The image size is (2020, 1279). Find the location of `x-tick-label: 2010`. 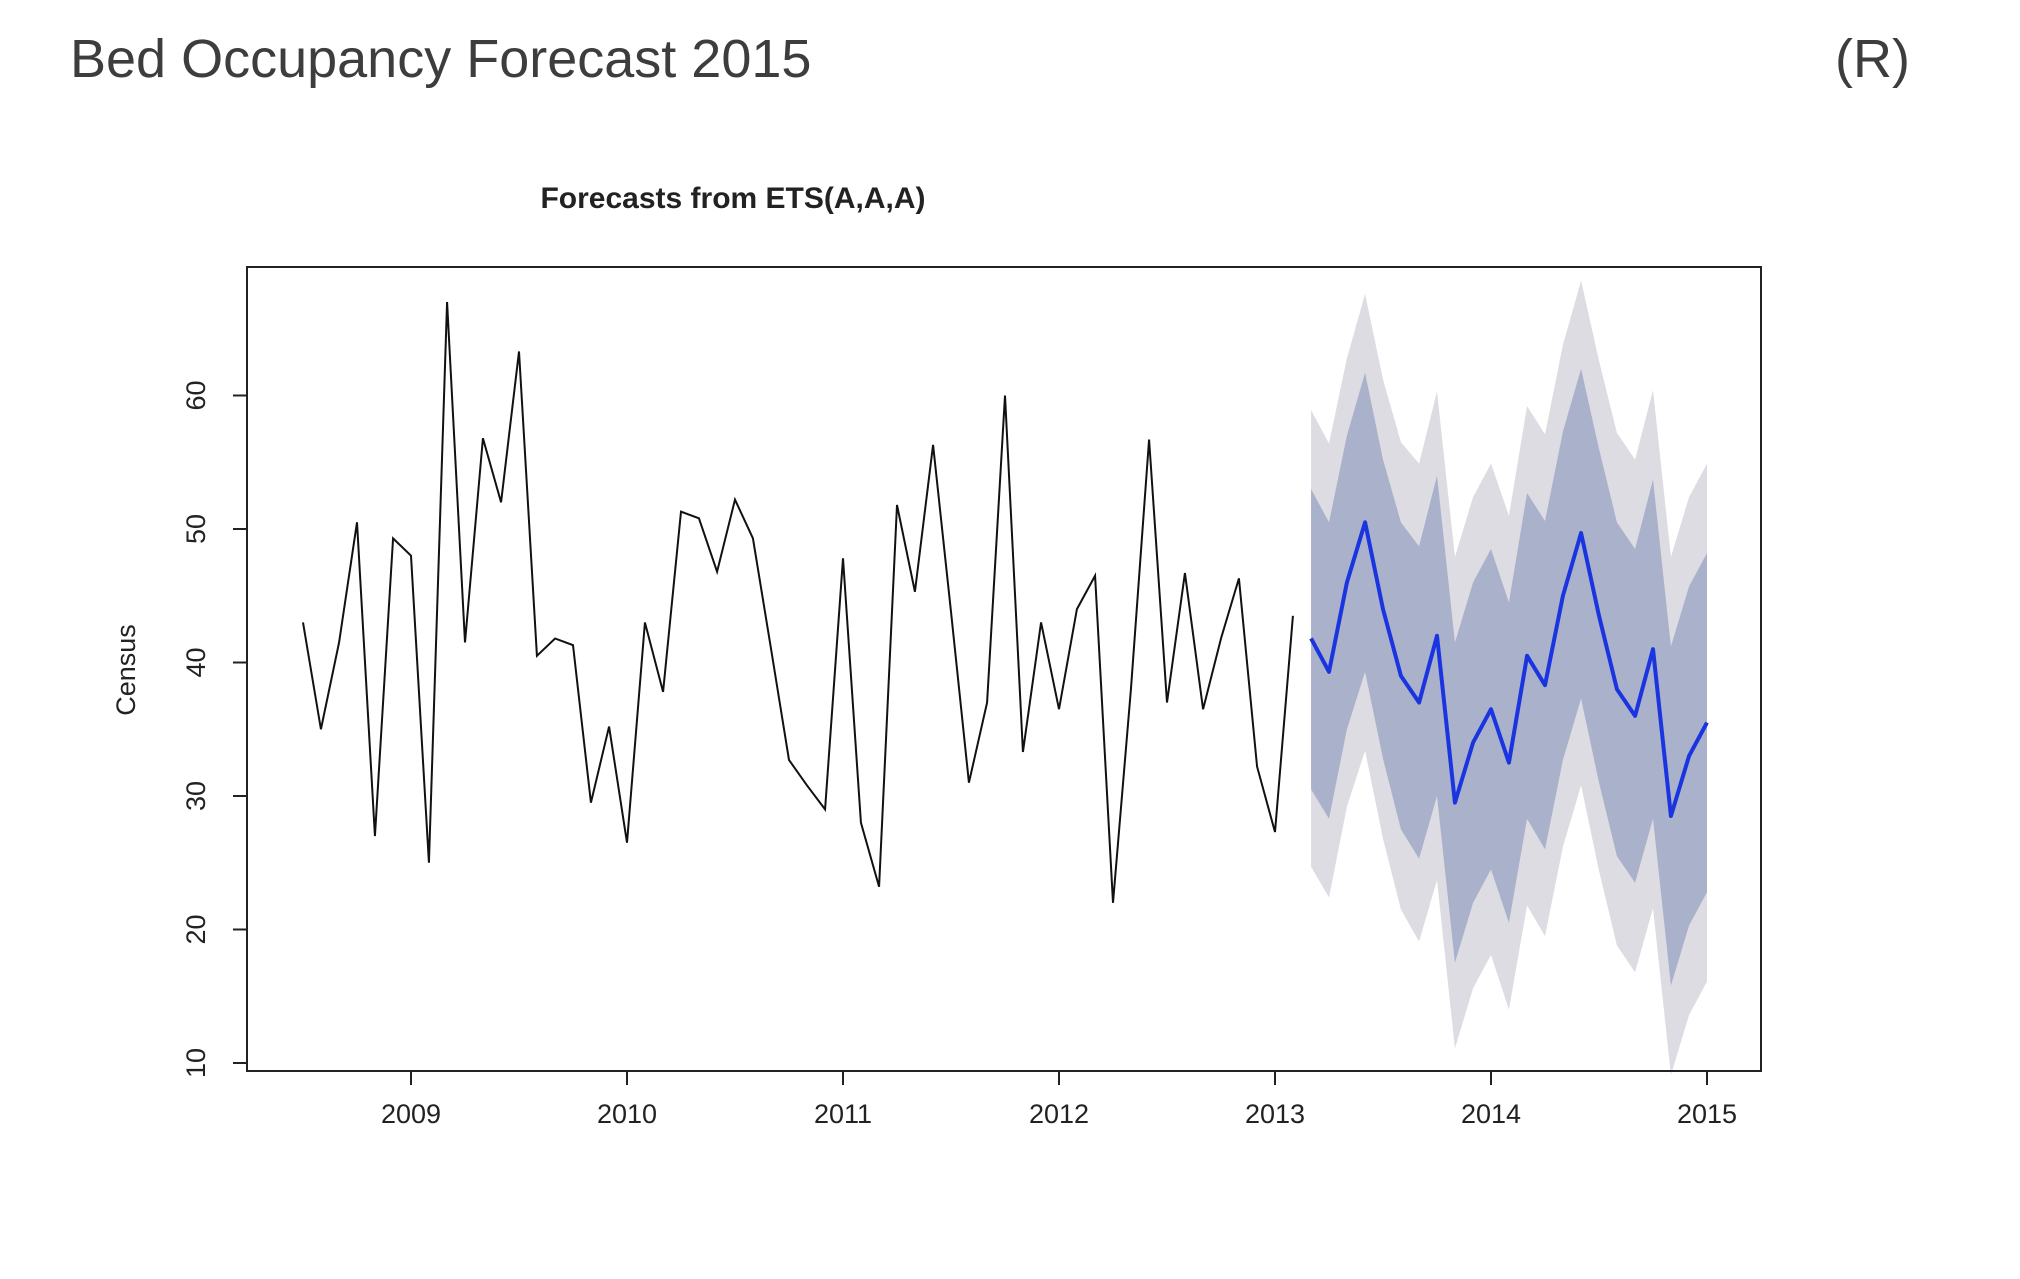

x-tick-label: 2010 is located at coordinates (627, 1114).